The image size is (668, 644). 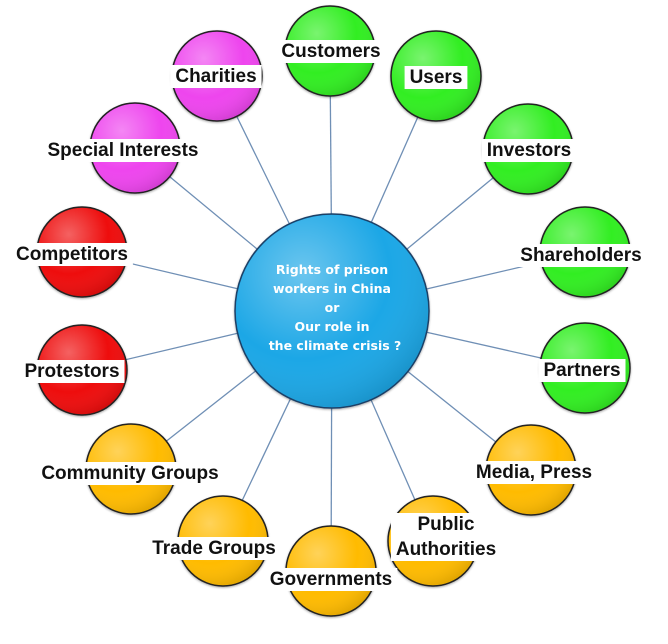 What do you see at coordinates (331, 326) in the screenshot?
I see `center-label-line: Our role in` at bounding box center [331, 326].